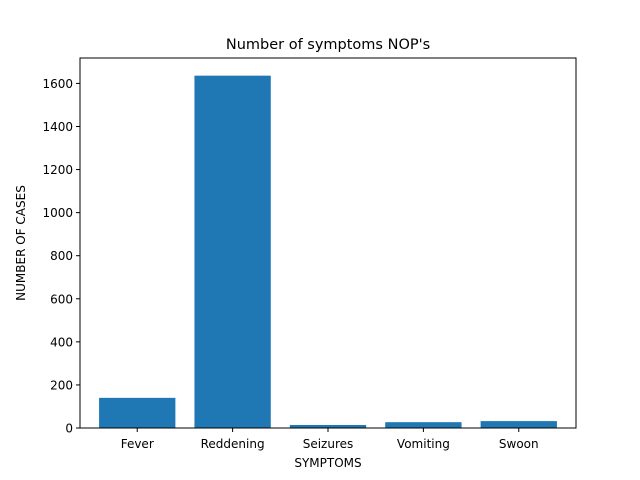 This screenshot has height=480, width=640. I want to click on x-axis: Fever Reddening Seizures Vomiting Swoon, so click(330, 439).